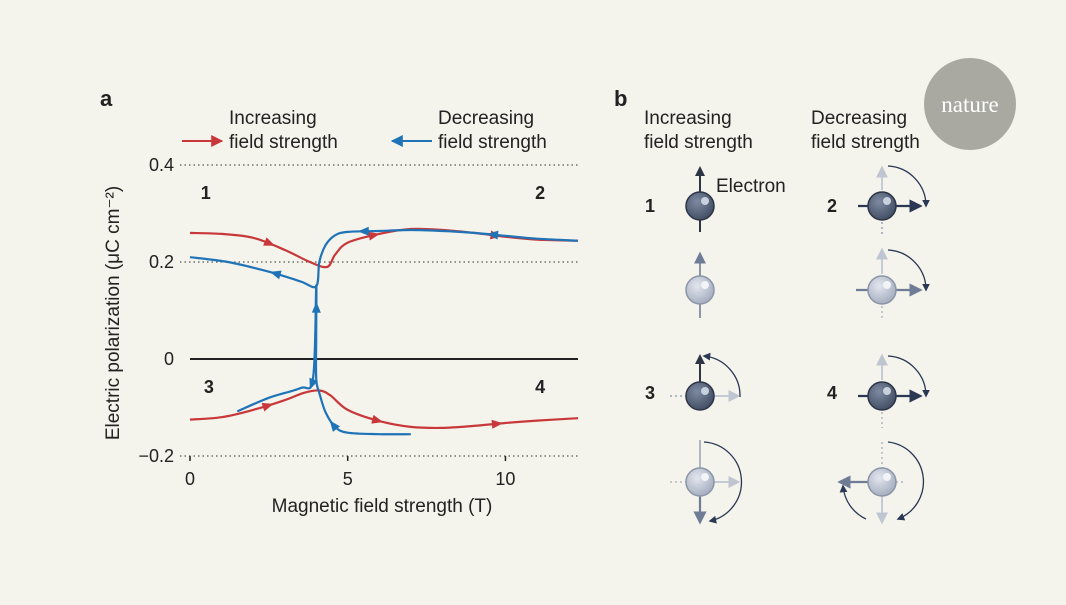  What do you see at coordinates (106, 98) in the screenshot?
I see `panel-a-letter: a` at bounding box center [106, 98].